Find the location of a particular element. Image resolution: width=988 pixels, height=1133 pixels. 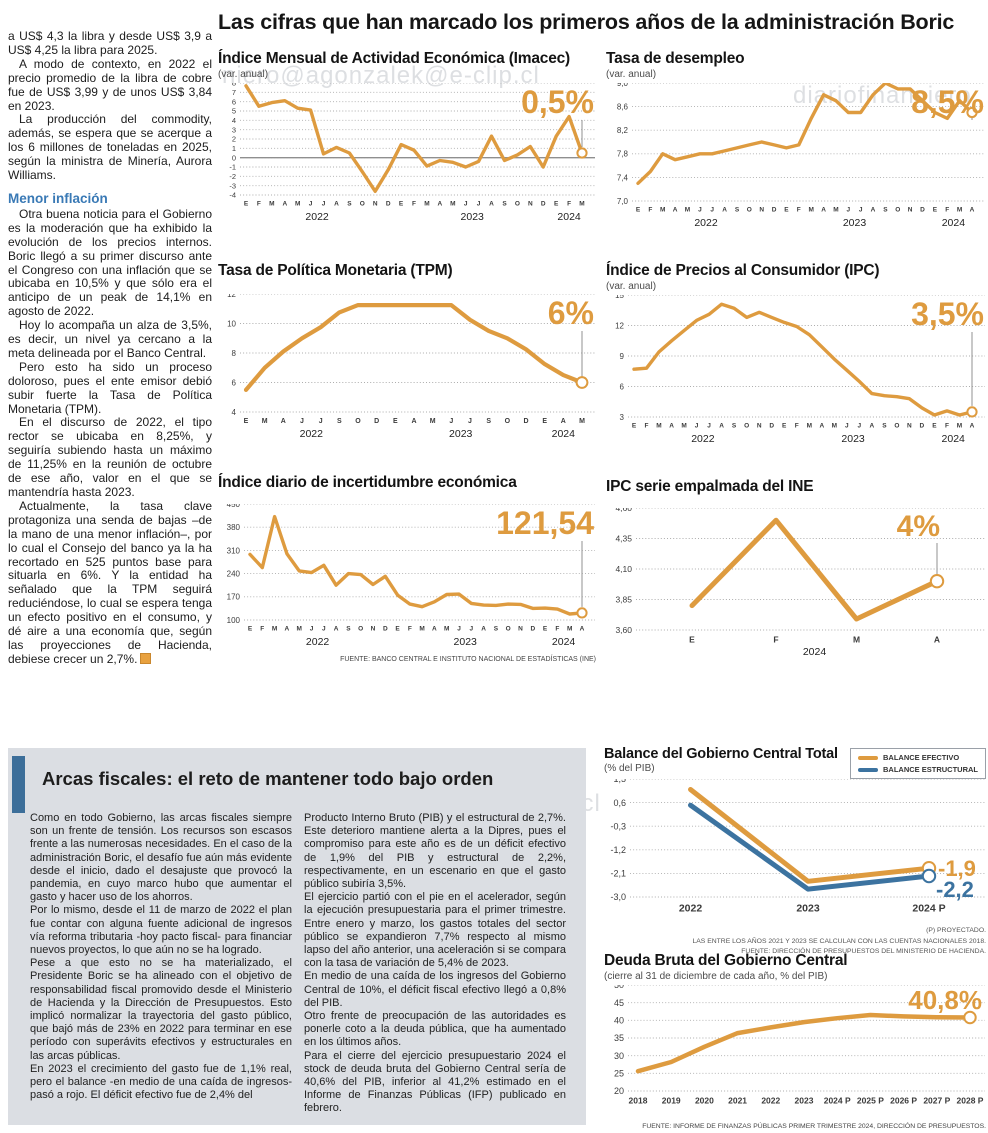

svg-text: 2022 is located at coordinates (317, 217).